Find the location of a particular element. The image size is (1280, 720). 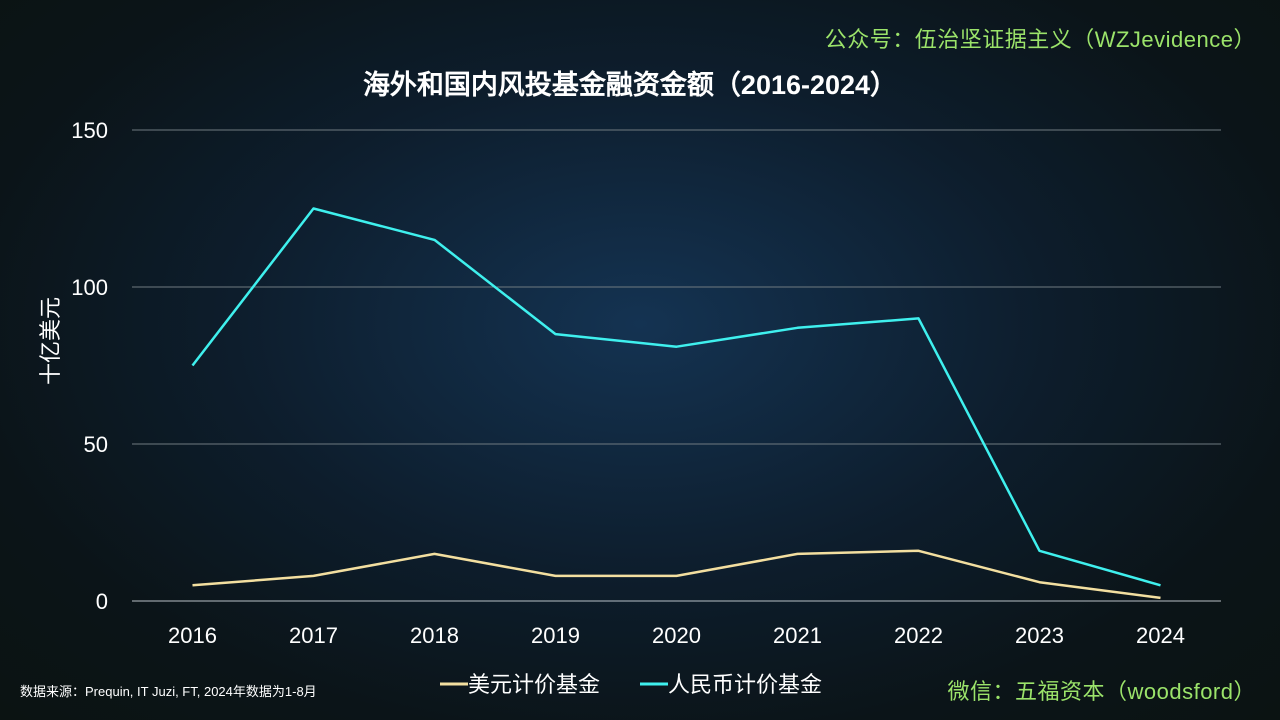

y-tick-label: 0 is located at coordinates (102, 601).